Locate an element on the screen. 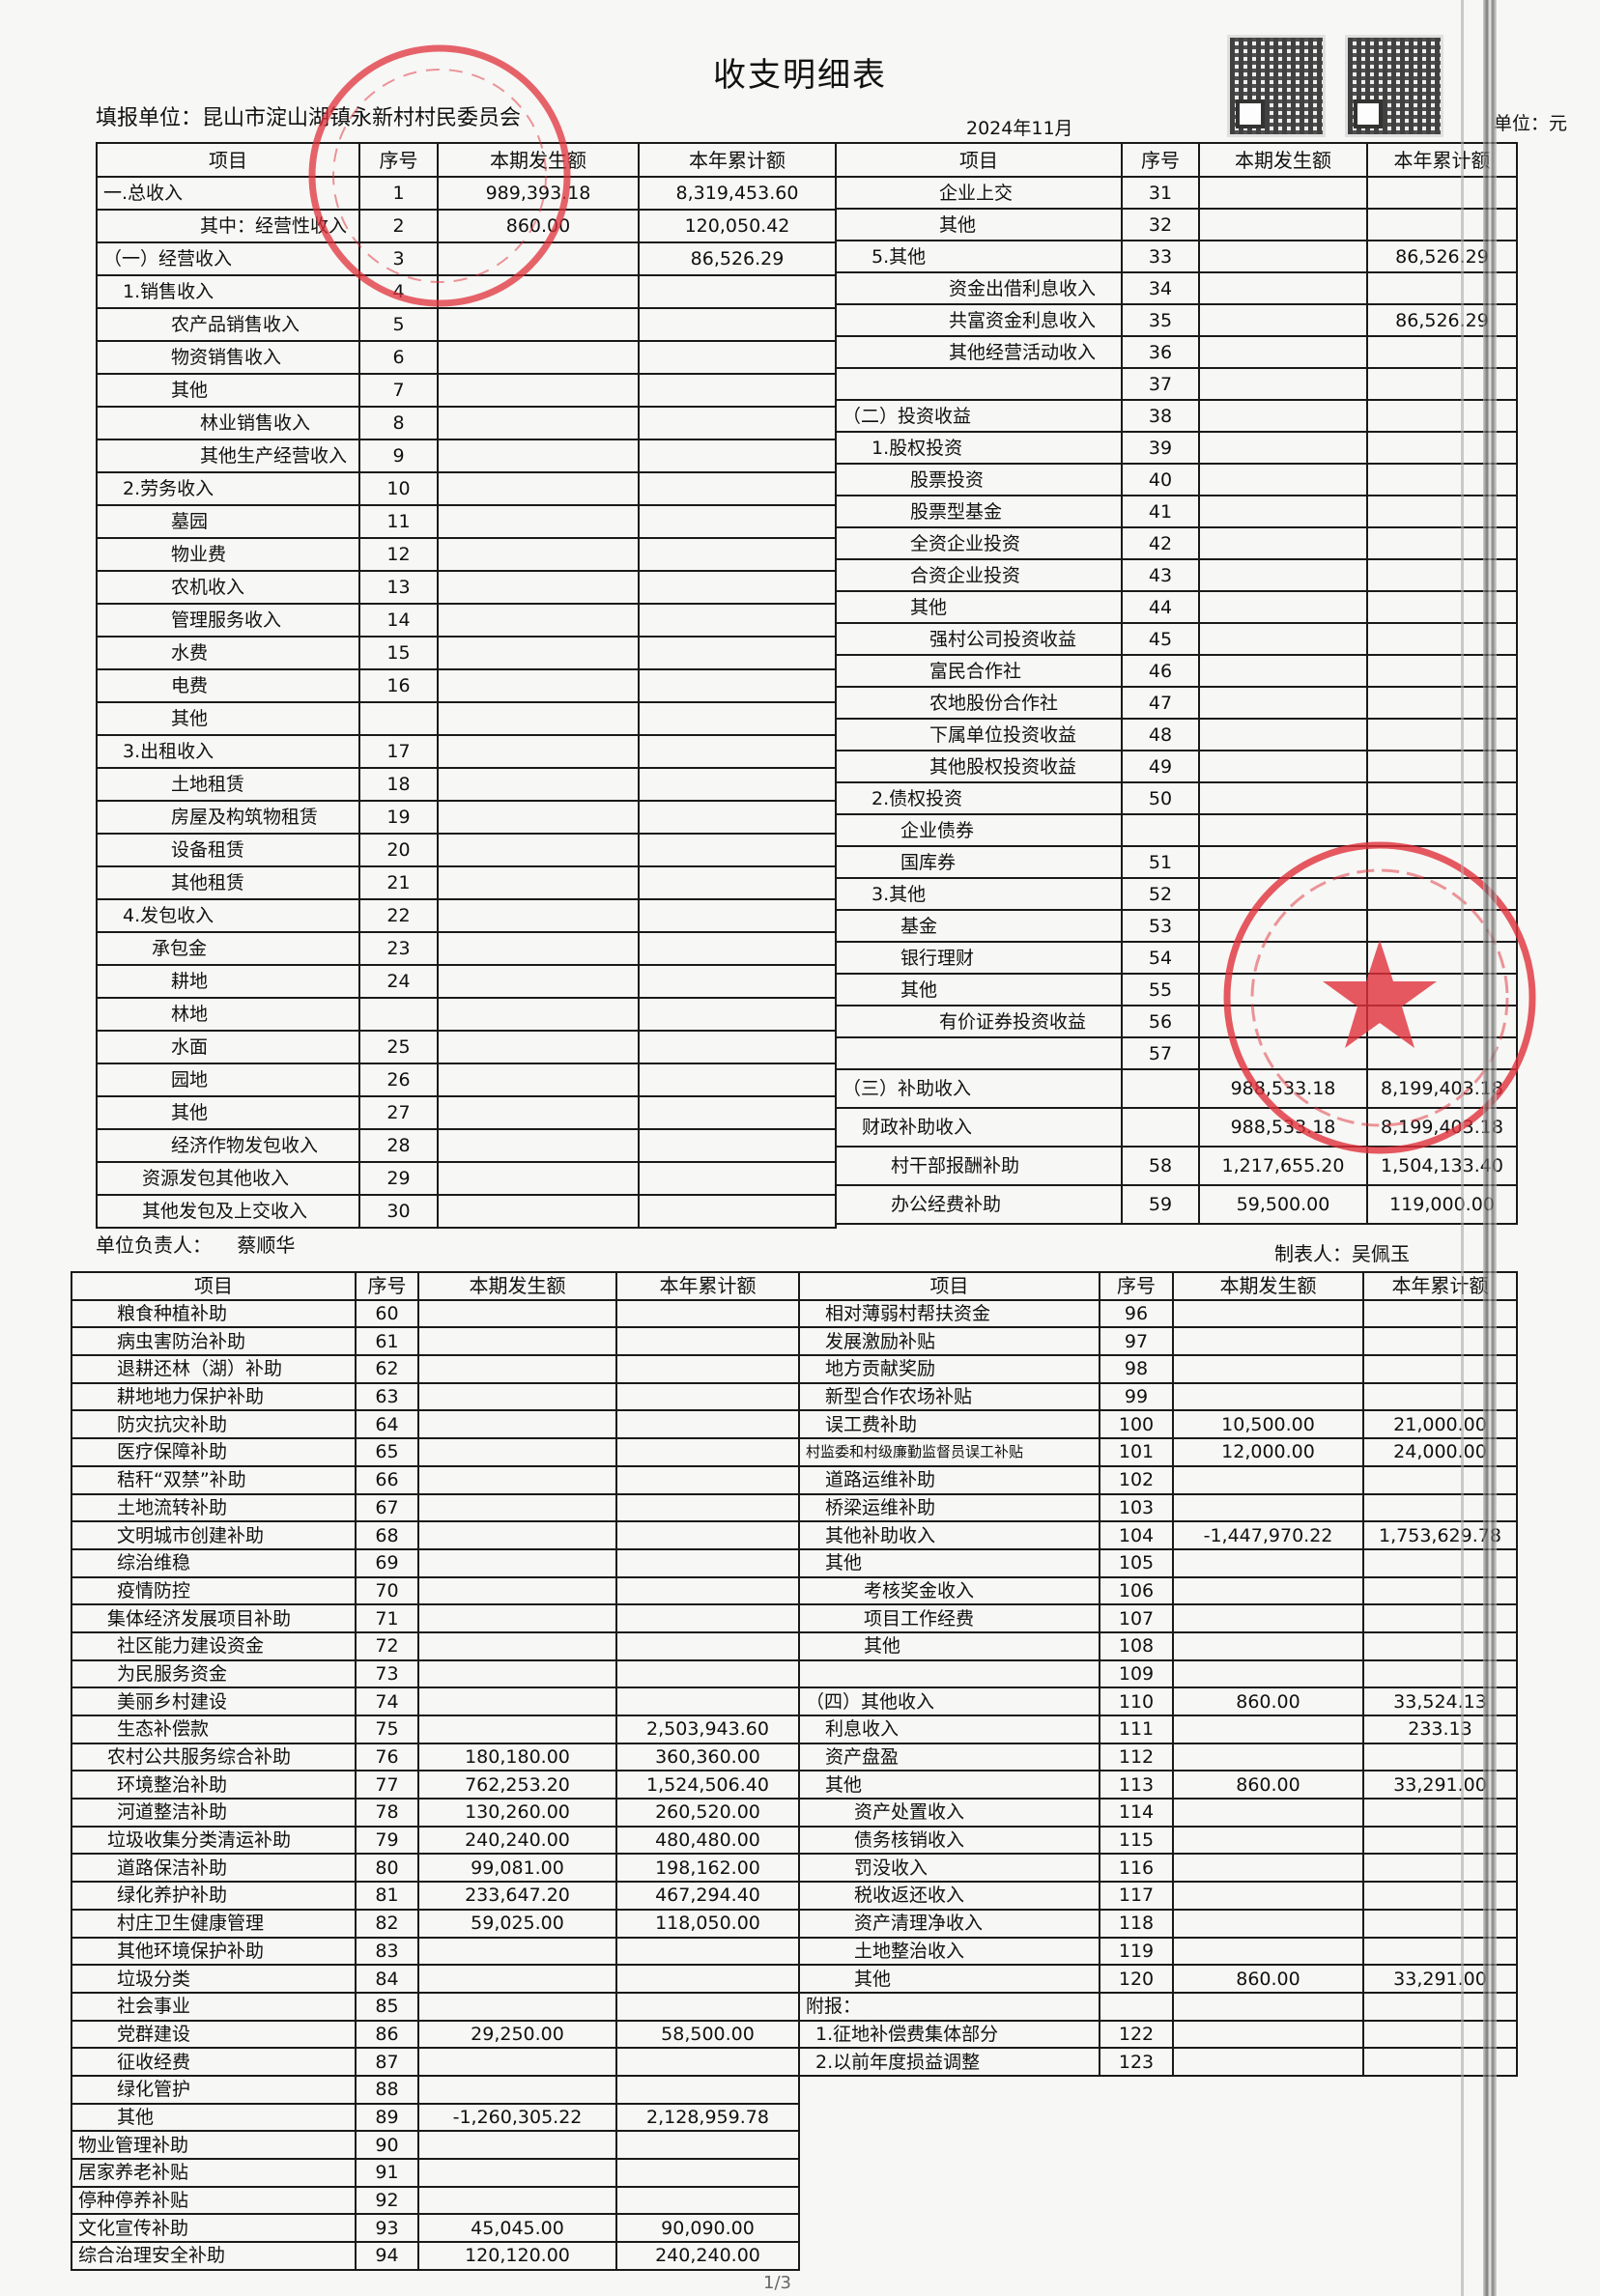  row-current: 180,180.00 is located at coordinates (517, 1757).